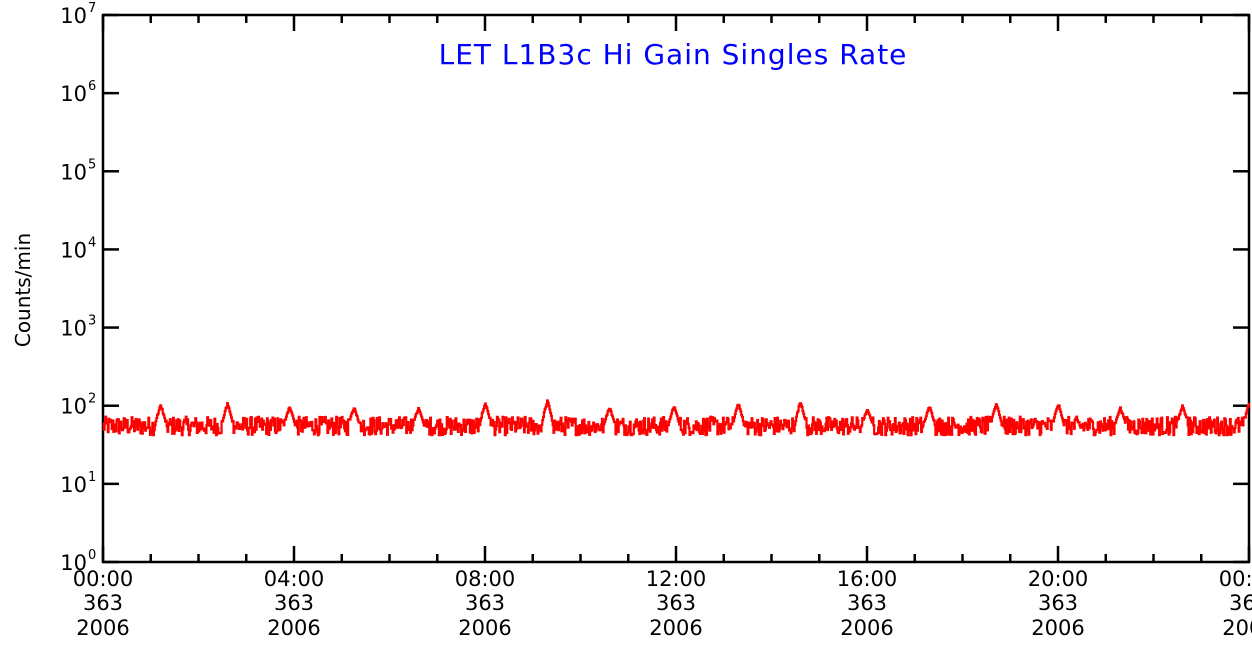  Describe the element at coordinates (867, 579) in the screenshot. I see `x-tick-label-time: 16:00` at that location.